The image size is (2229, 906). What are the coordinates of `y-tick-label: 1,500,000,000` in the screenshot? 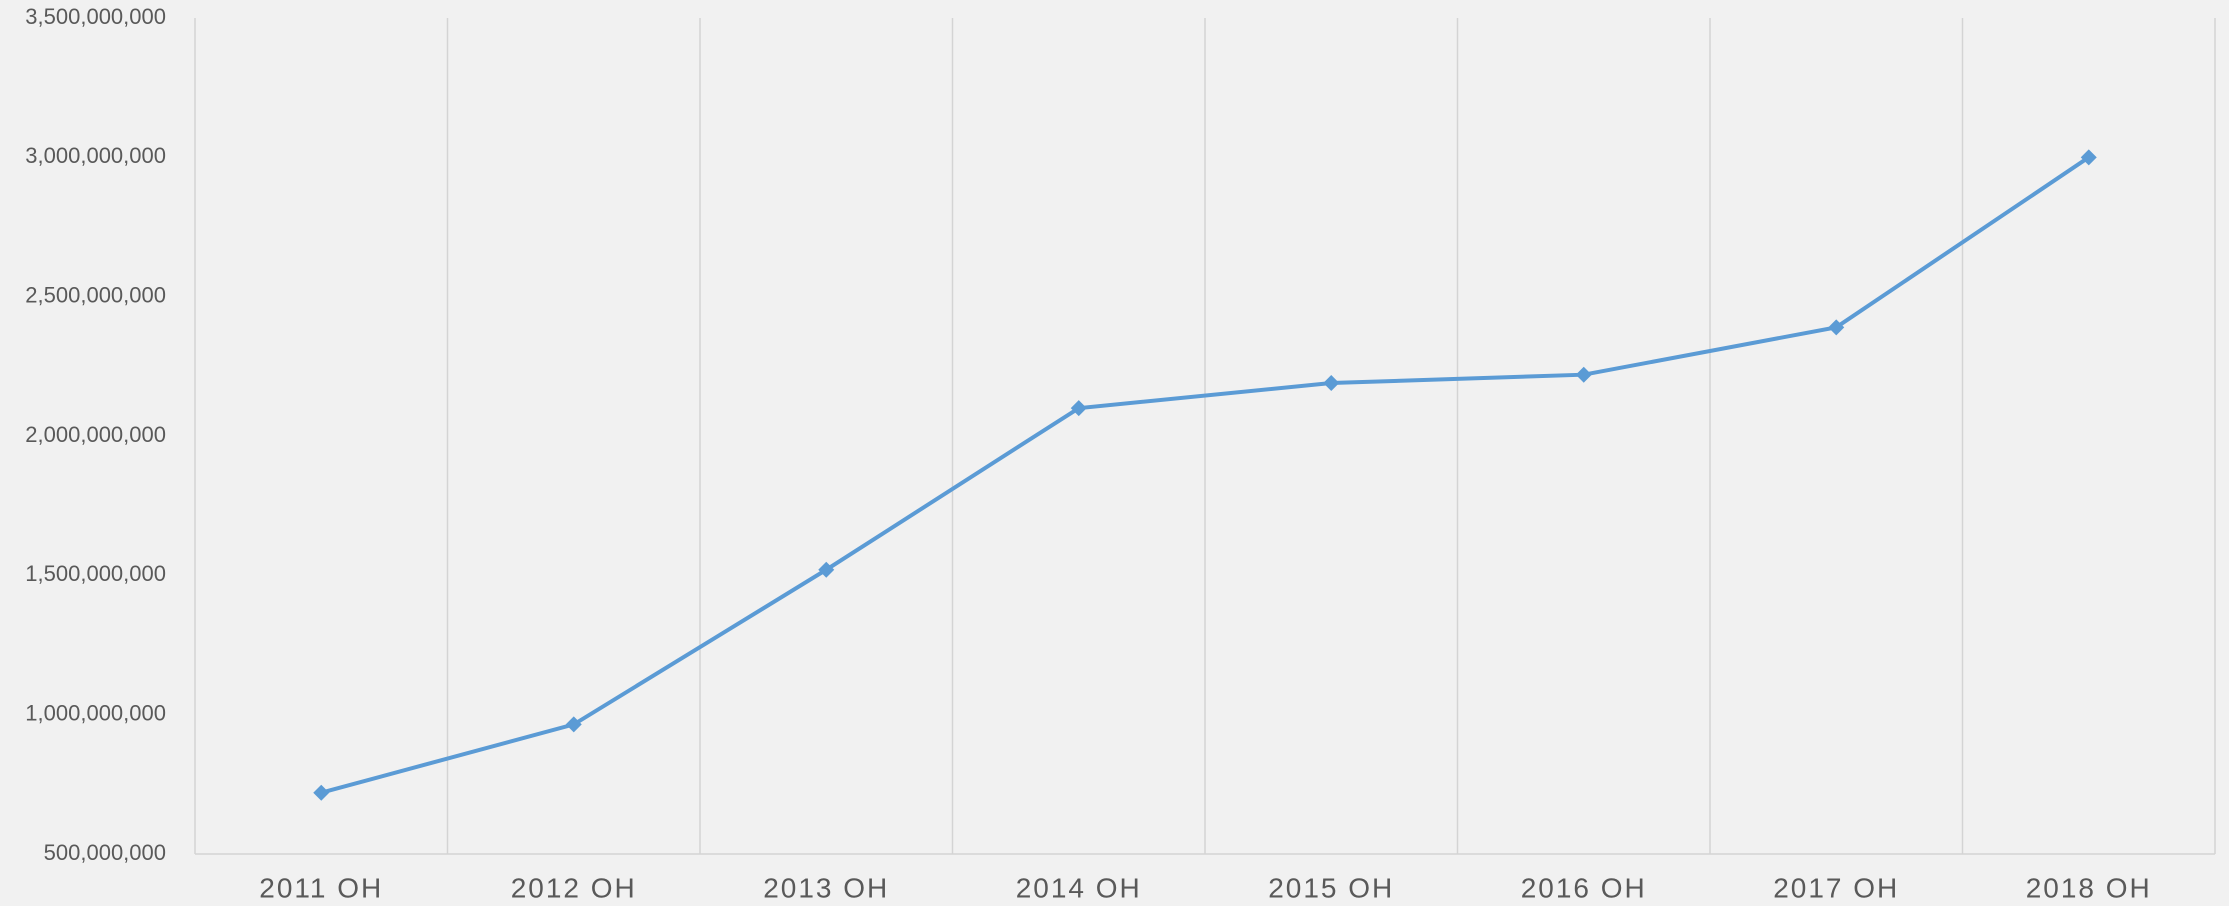 It's located at (95, 573).